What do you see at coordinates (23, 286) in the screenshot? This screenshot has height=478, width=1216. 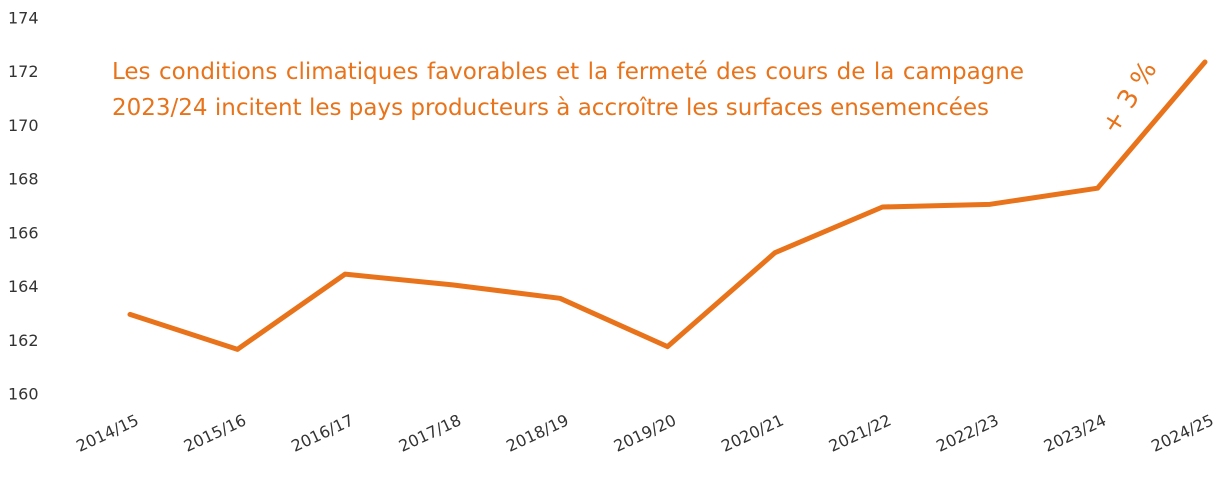 I see `y-tick-label: 164` at bounding box center [23, 286].